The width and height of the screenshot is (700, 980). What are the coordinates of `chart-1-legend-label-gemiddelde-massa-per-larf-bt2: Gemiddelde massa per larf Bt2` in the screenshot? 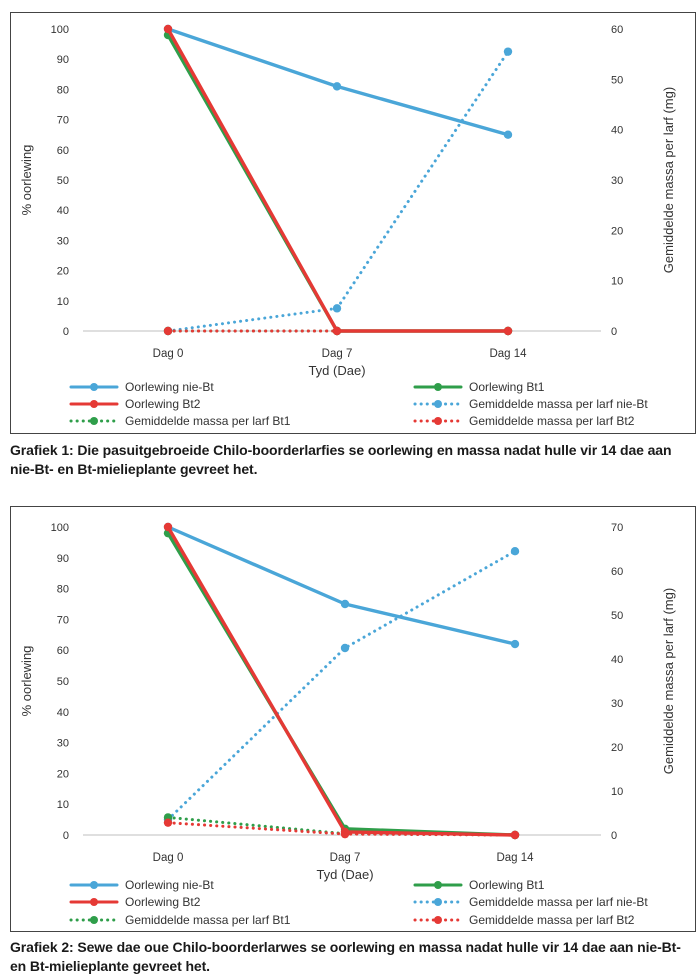 It's located at (552, 421).